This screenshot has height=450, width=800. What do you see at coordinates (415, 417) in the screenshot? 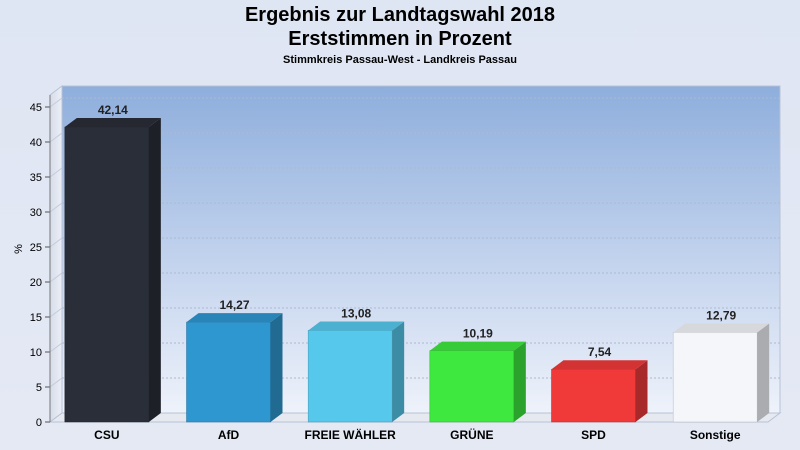
I see `plot-floor` at bounding box center [415, 417].